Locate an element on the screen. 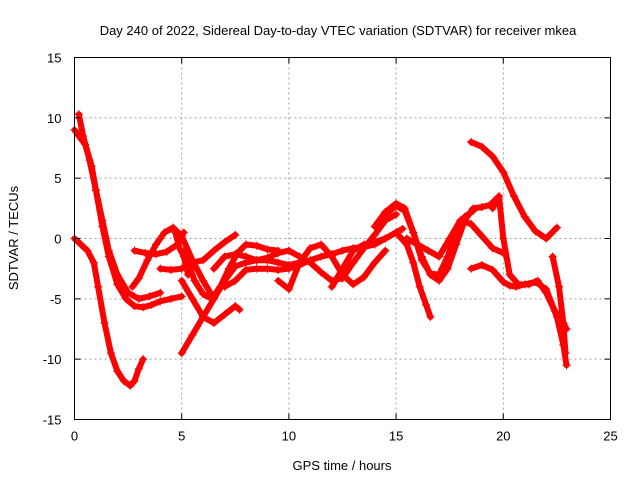  y-tick-label: 5 is located at coordinates (57, 178).